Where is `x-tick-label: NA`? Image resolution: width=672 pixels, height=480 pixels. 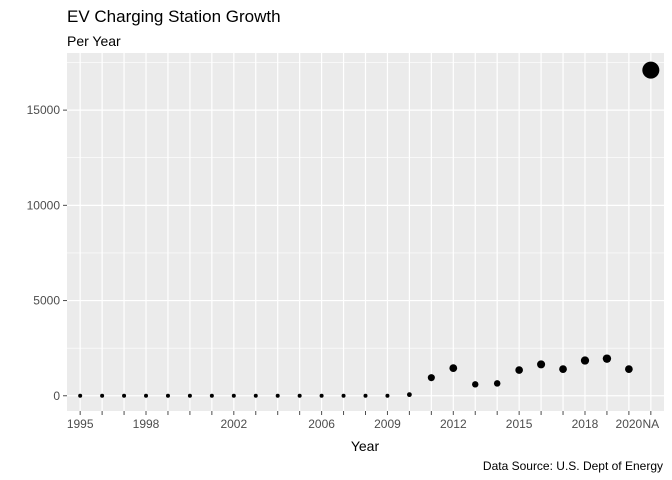 x-tick-label: NA is located at coordinates (650, 424).